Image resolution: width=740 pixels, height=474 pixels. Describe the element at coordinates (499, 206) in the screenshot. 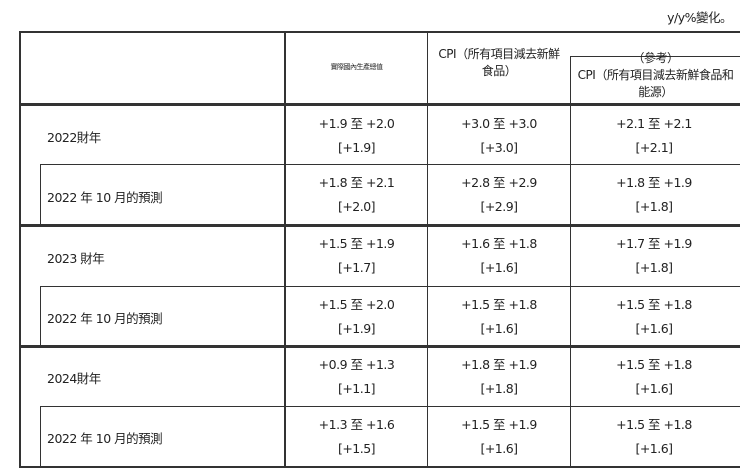

I see `point-estimate: [+2.9]` at that location.